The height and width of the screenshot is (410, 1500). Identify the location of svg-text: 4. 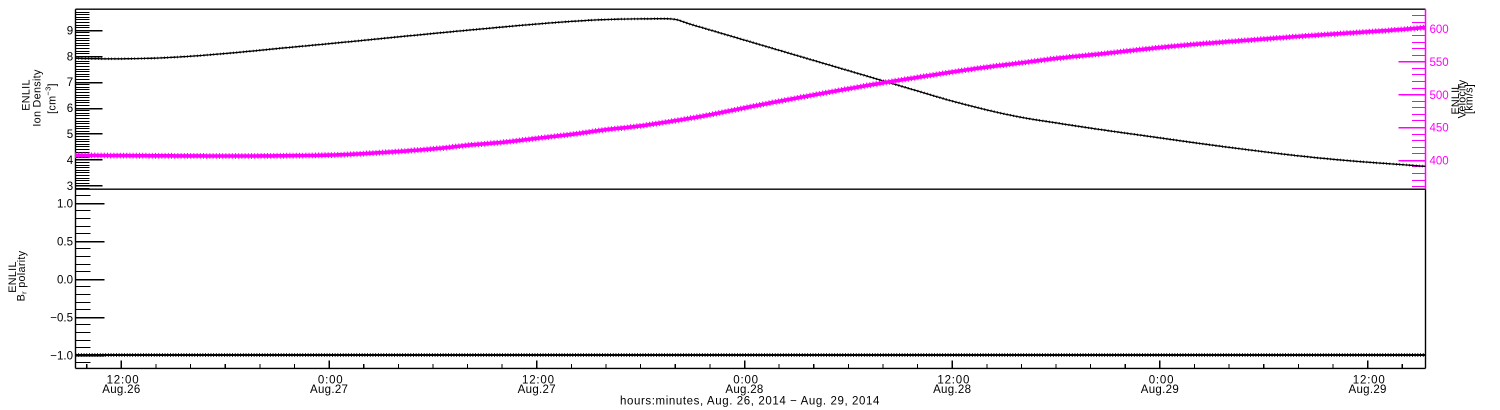
(70, 161).